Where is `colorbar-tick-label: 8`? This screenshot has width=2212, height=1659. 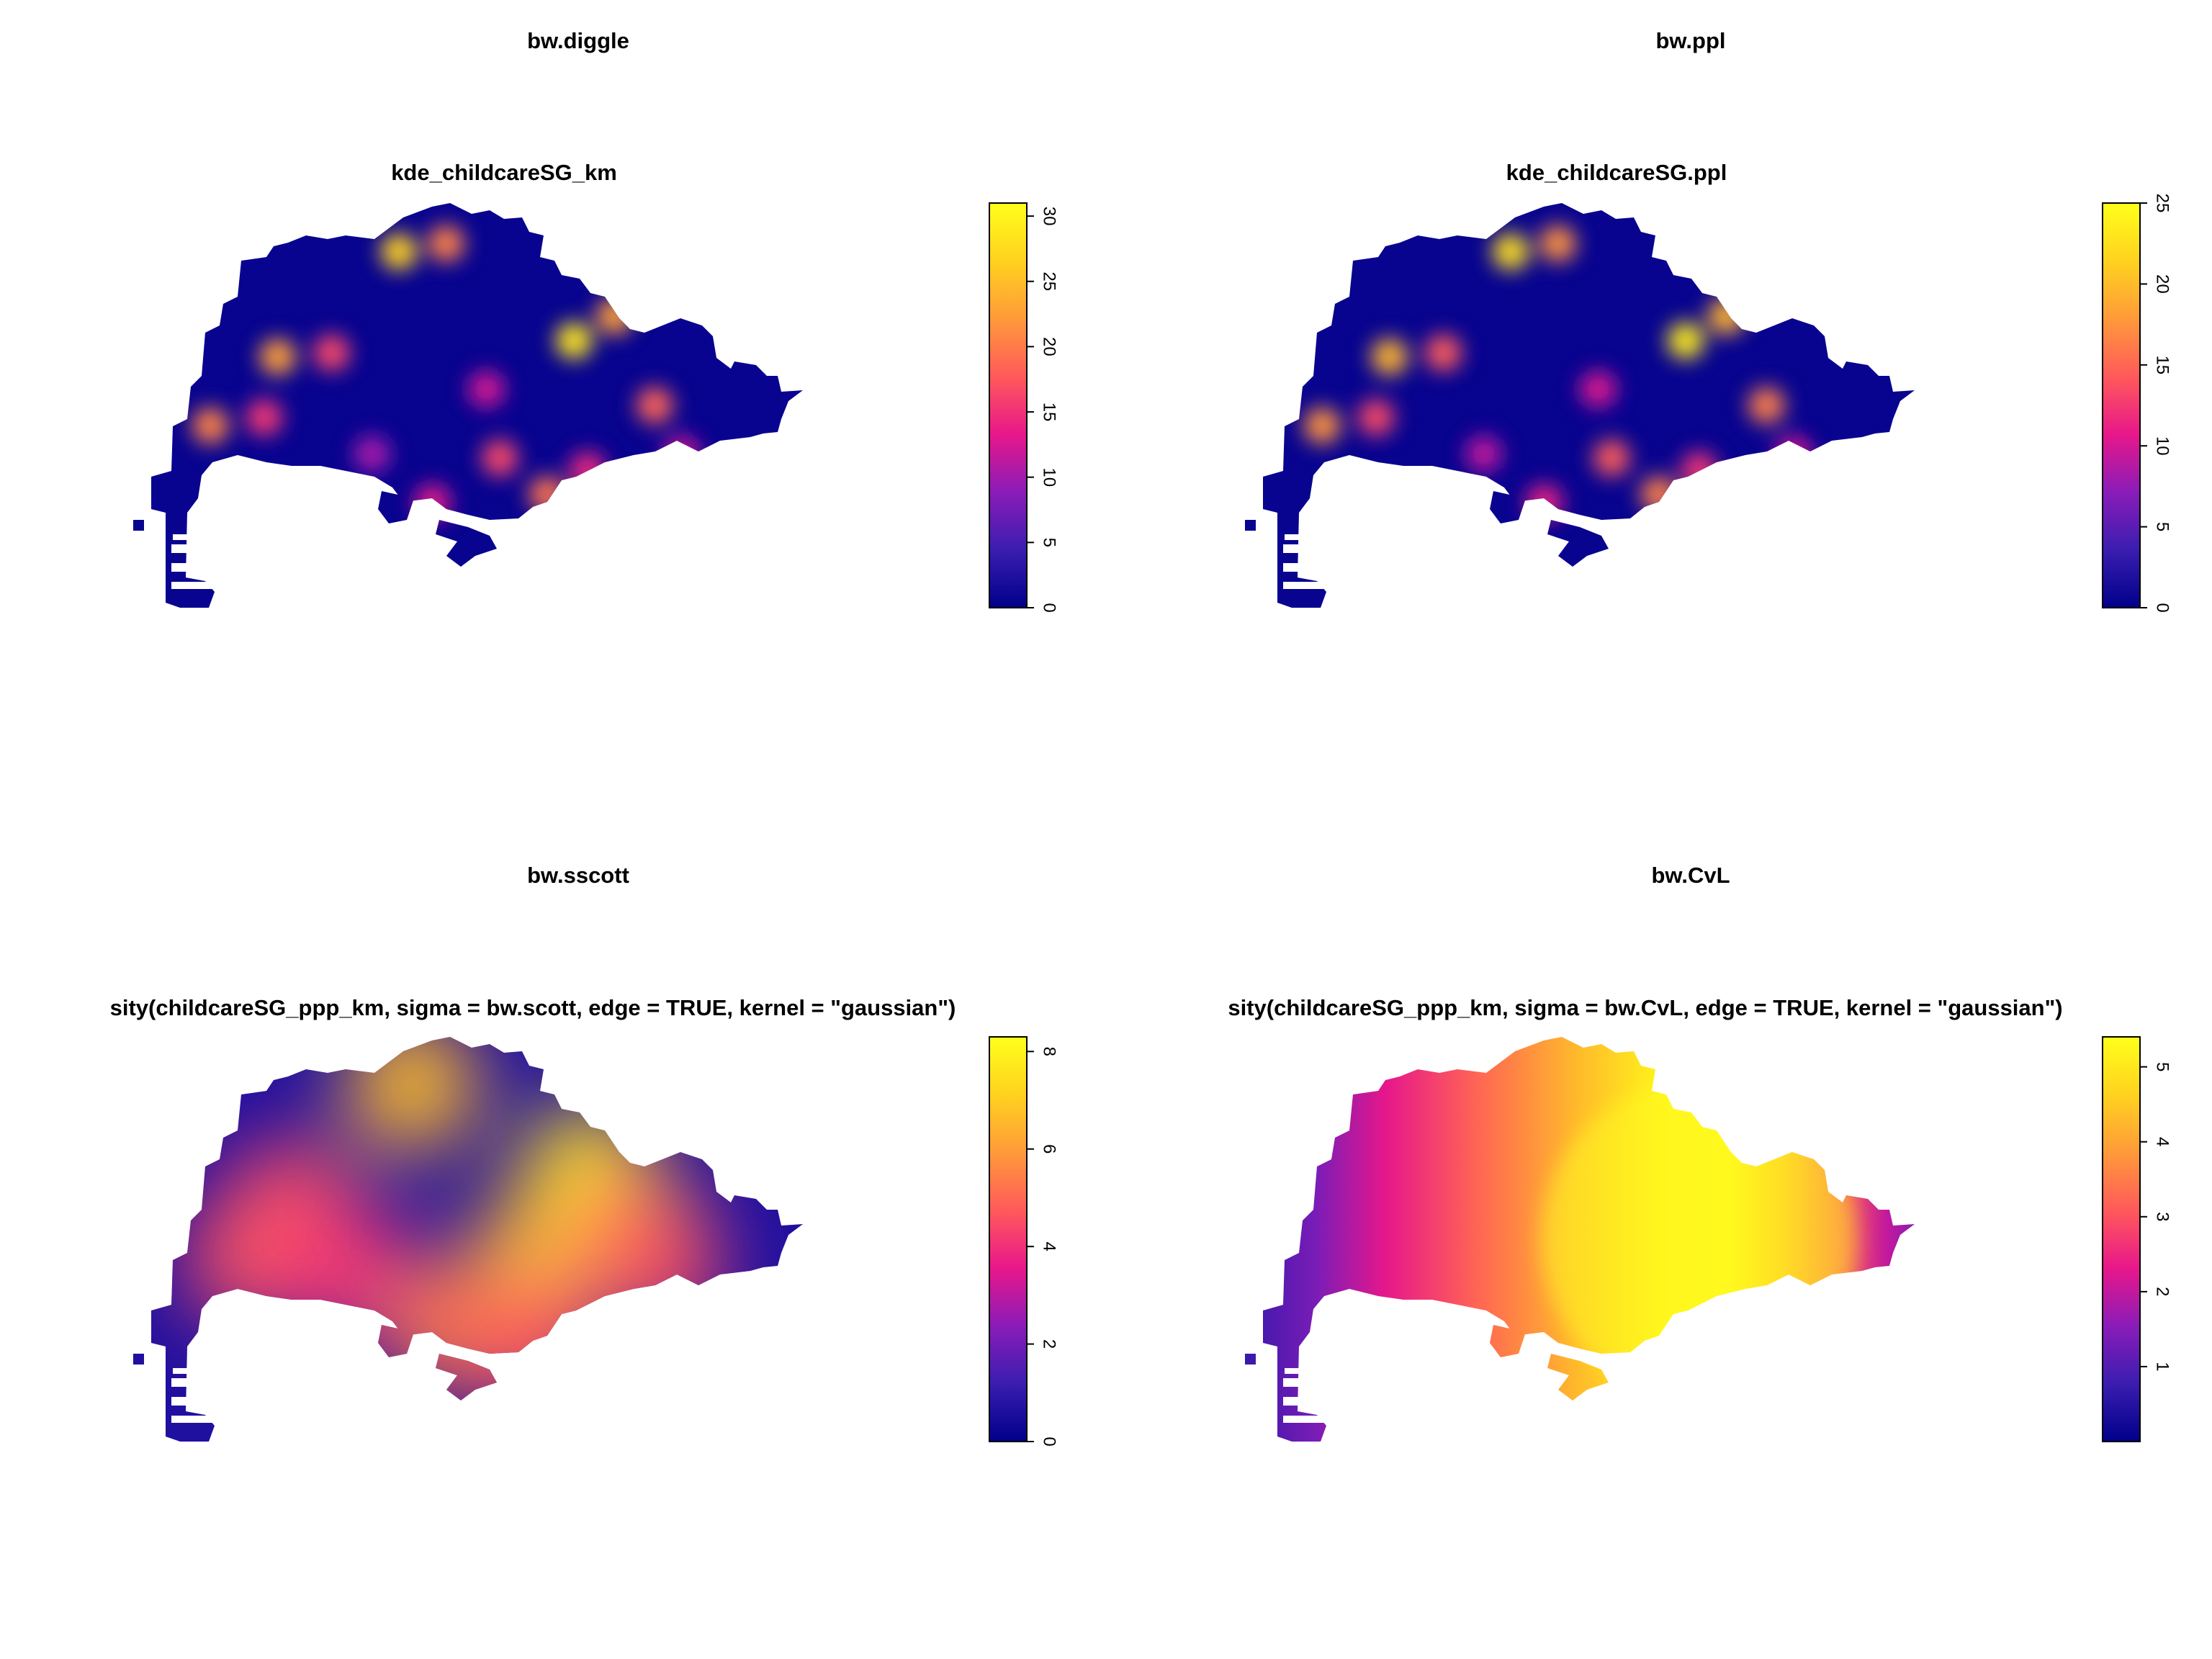 colorbar-tick-label: 8 is located at coordinates (1049, 1052).